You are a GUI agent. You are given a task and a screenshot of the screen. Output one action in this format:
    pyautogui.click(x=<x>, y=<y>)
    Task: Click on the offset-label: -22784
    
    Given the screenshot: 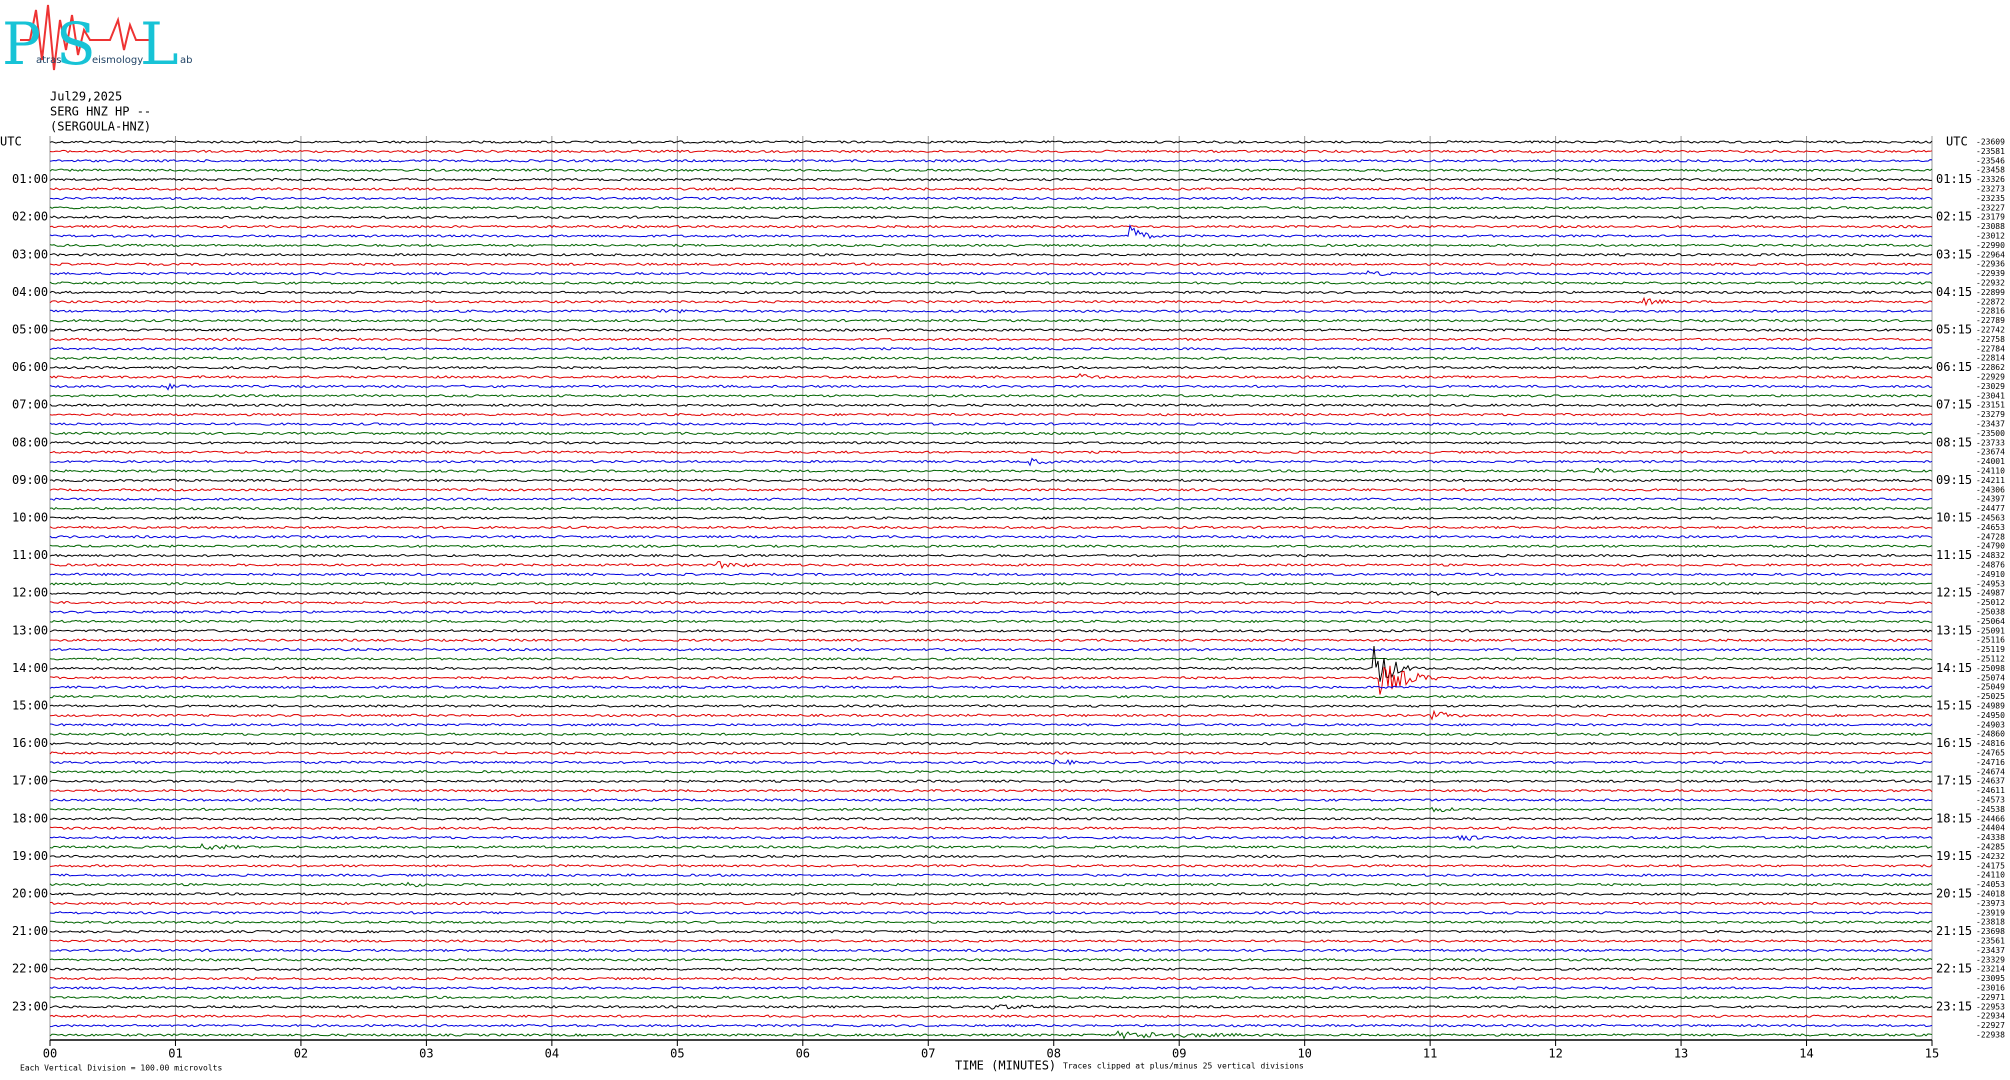 What is the action you would take?
    pyautogui.click(x=1990, y=348)
    